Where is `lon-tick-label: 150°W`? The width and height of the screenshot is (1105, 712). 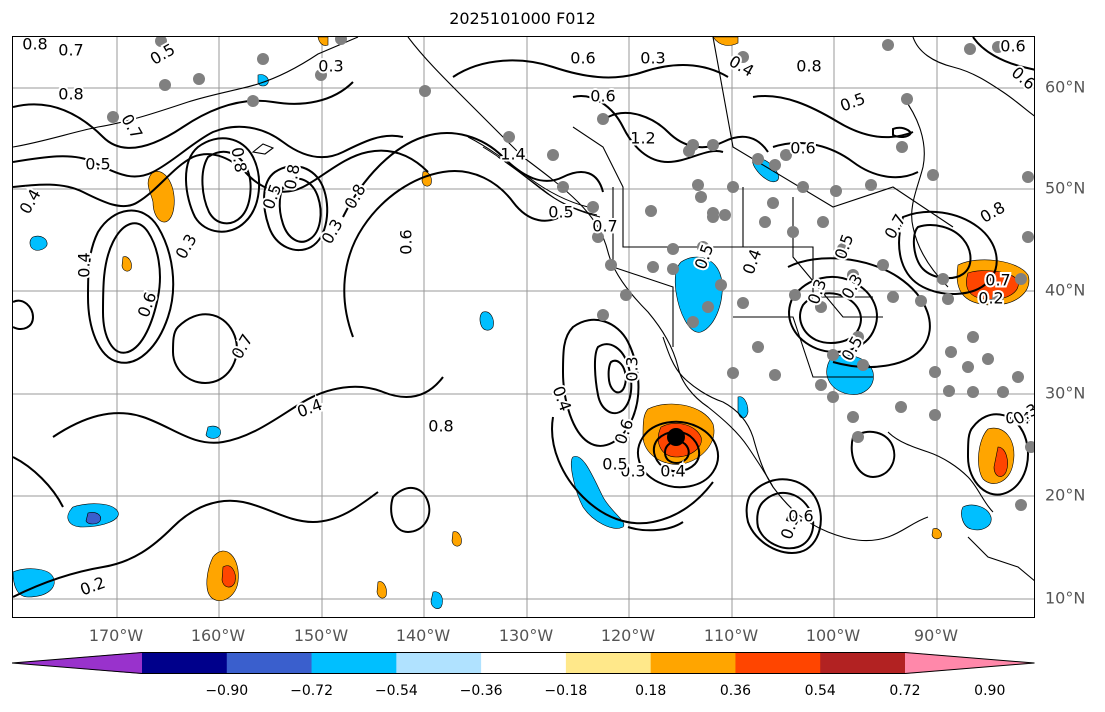 lon-tick-label: 150°W is located at coordinates (321, 635).